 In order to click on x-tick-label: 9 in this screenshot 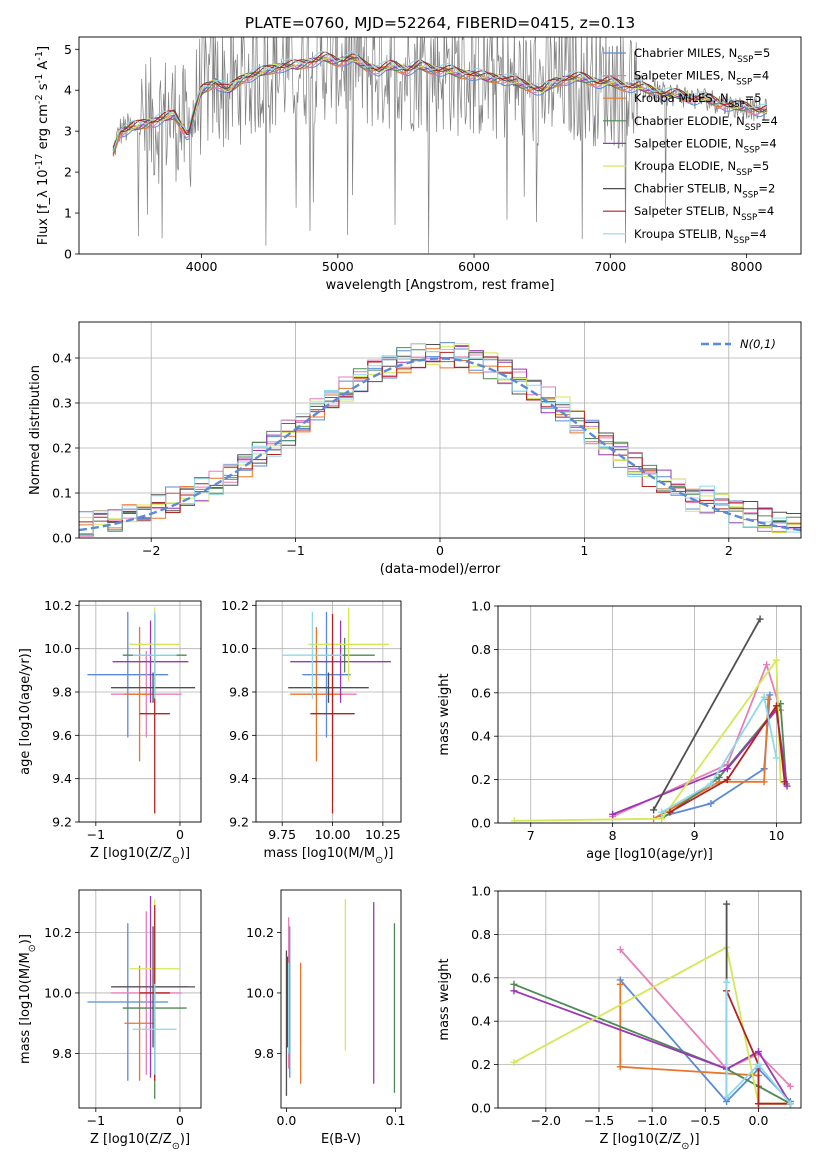, I will do `click(695, 835)`.